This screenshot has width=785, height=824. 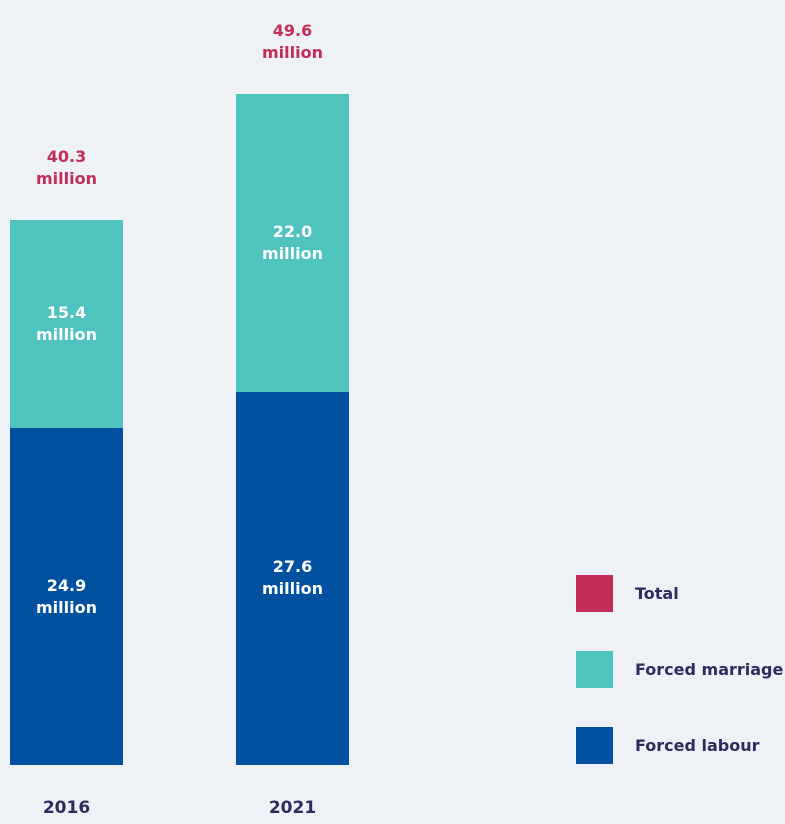 What do you see at coordinates (709, 669) in the screenshot?
I see `legend-label: Forced marriage` at bounding box center [709, 669].